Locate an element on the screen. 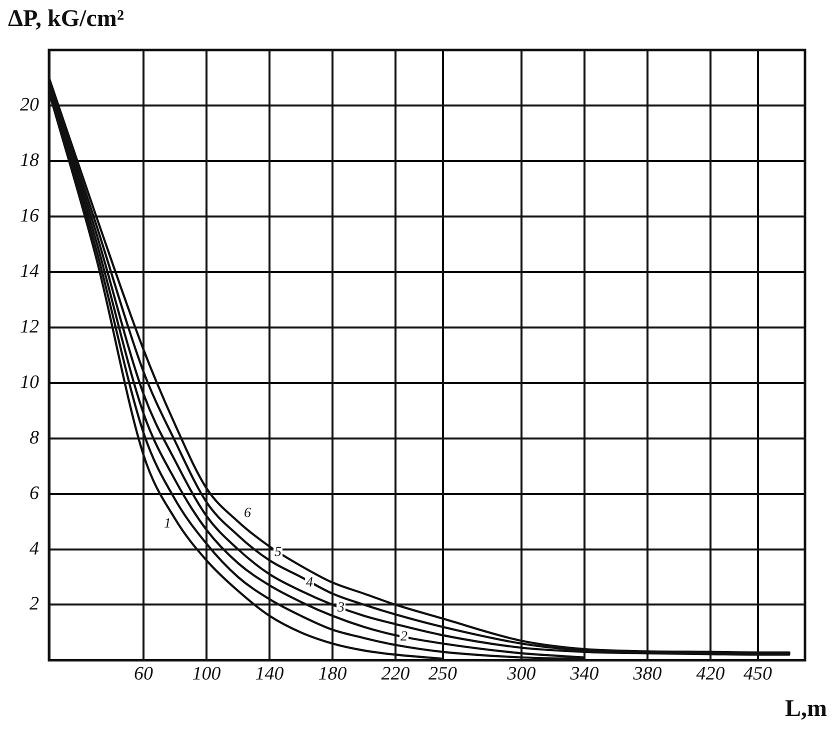  series-label: 4 is located at coordinates (309, 583).